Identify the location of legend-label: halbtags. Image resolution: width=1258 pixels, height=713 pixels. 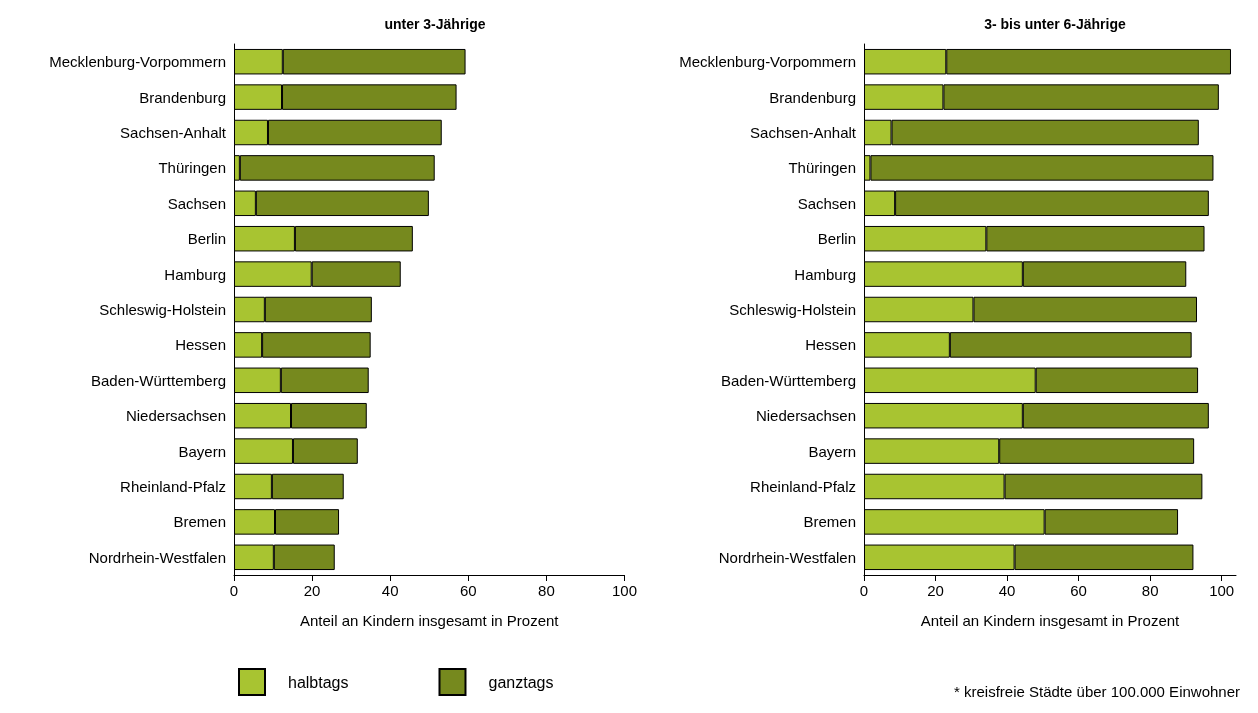
(318, 682).